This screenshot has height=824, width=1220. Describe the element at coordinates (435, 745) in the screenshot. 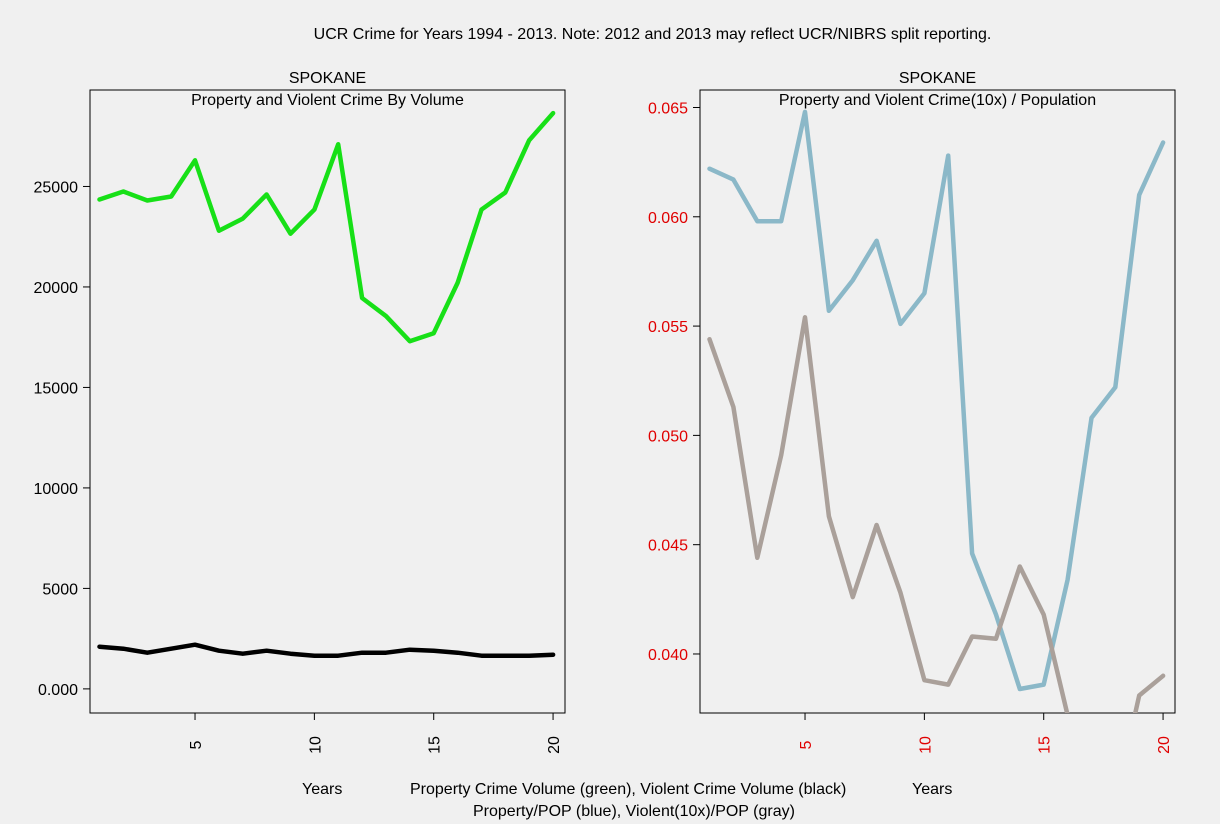

I see `left-x-tick-label: 15` at that location.